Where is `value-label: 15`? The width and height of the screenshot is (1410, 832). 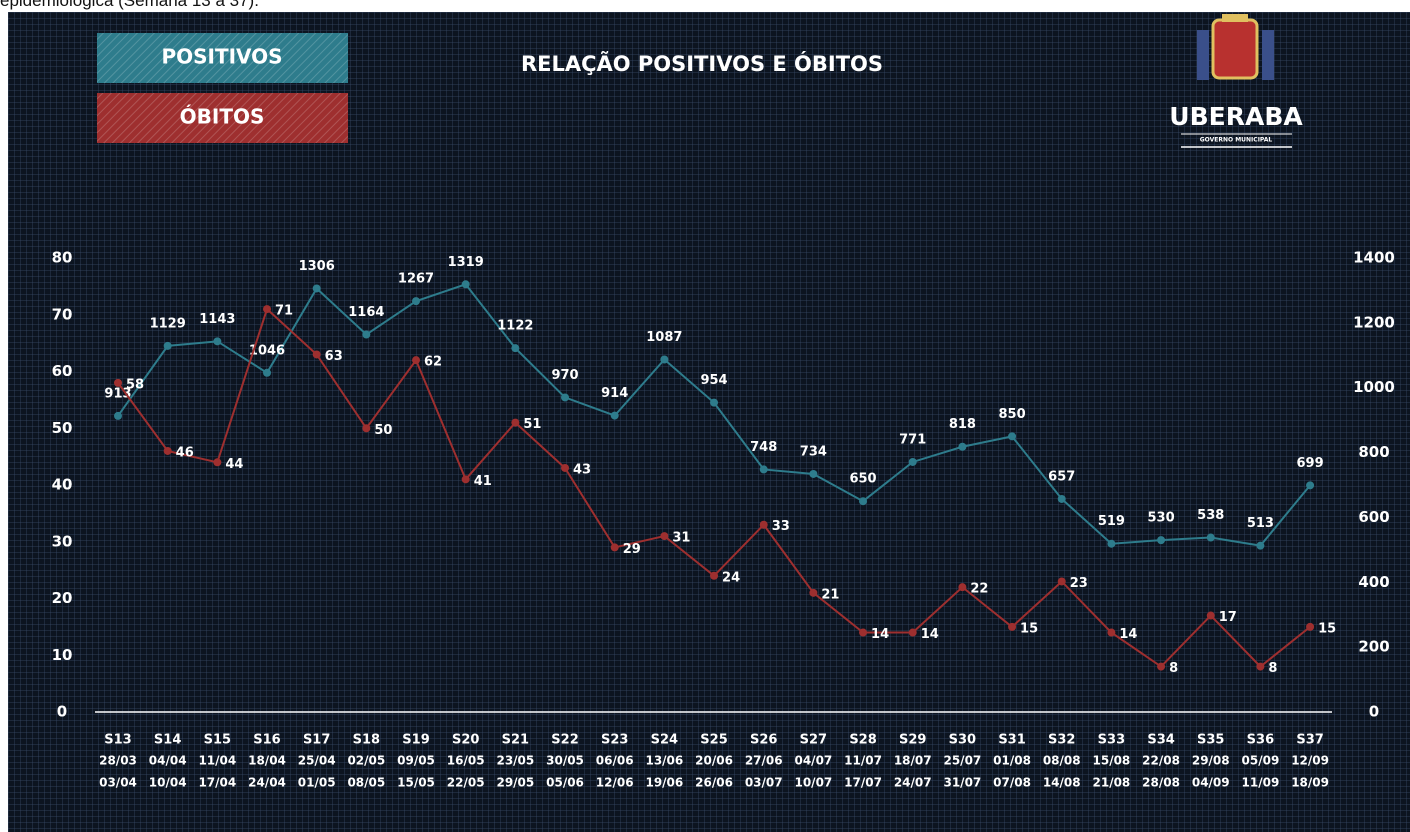 value-label: 15 is located at coordinates (1327, 628).